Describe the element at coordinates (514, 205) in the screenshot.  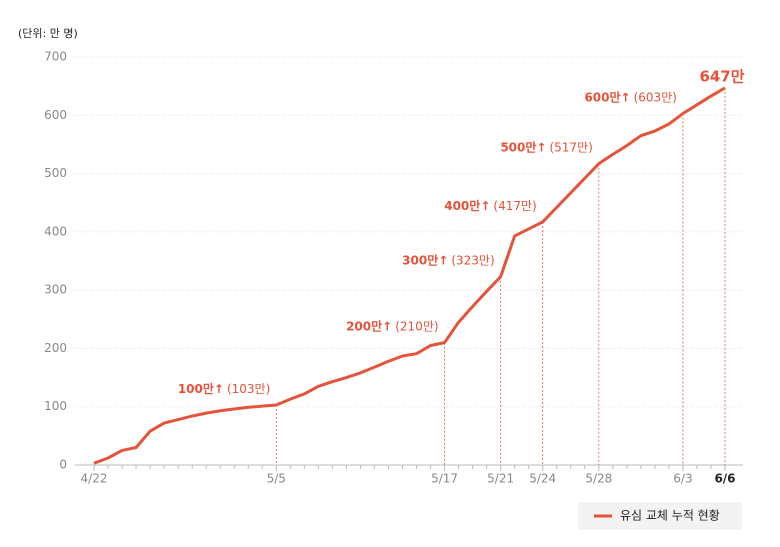
I see `value-label: (417만)` at that location.